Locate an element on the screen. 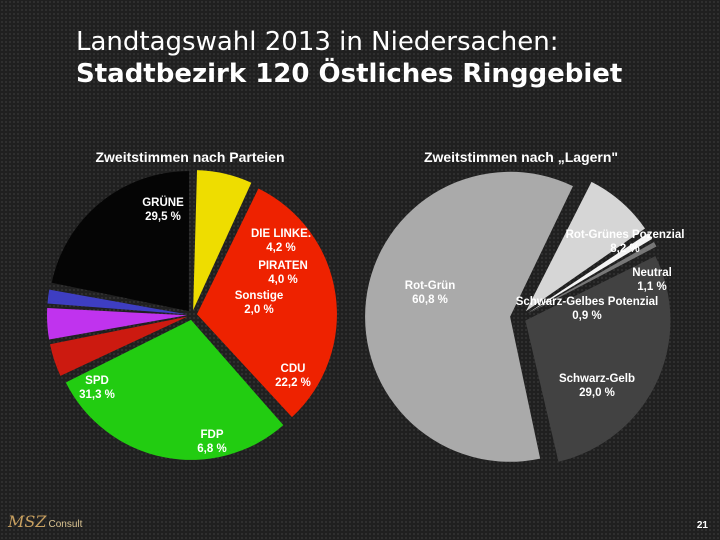  pie-slice-piraten is located at coordinates (117, 324).